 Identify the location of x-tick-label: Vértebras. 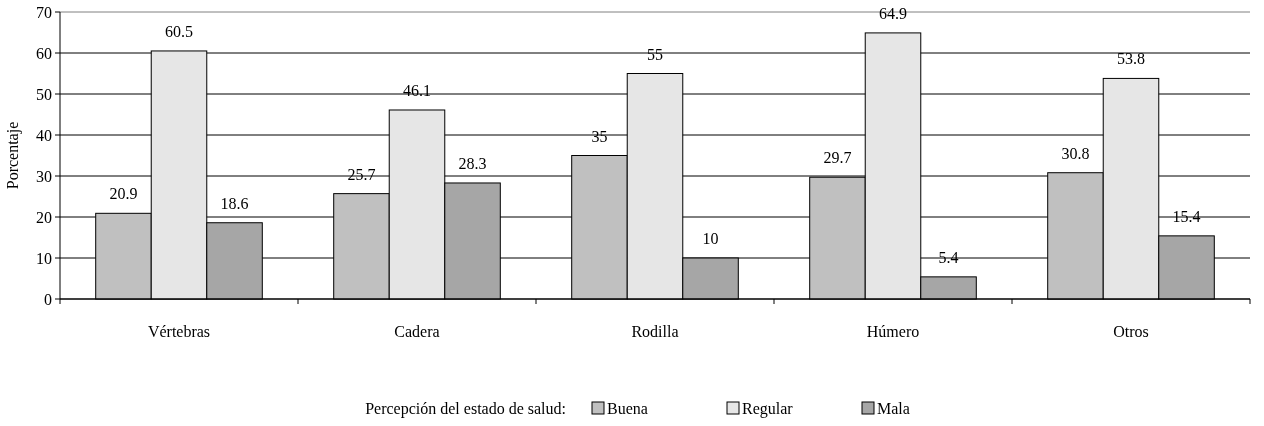
(179, 331).